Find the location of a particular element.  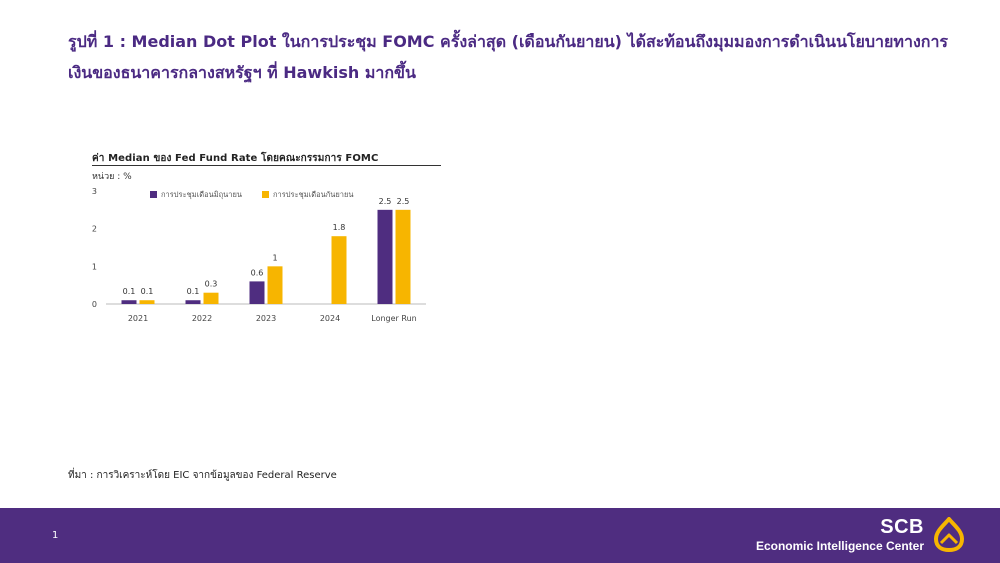

data-label: 1 is located at coordinates (274, 257).